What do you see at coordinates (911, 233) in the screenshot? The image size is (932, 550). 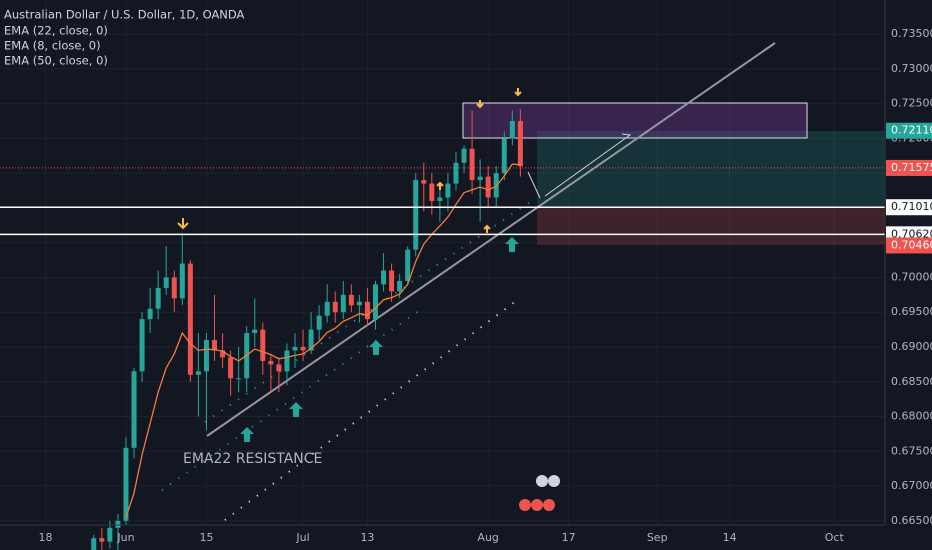 I see `price-tag-label: 0.70620` at bounding box center [911, 233].